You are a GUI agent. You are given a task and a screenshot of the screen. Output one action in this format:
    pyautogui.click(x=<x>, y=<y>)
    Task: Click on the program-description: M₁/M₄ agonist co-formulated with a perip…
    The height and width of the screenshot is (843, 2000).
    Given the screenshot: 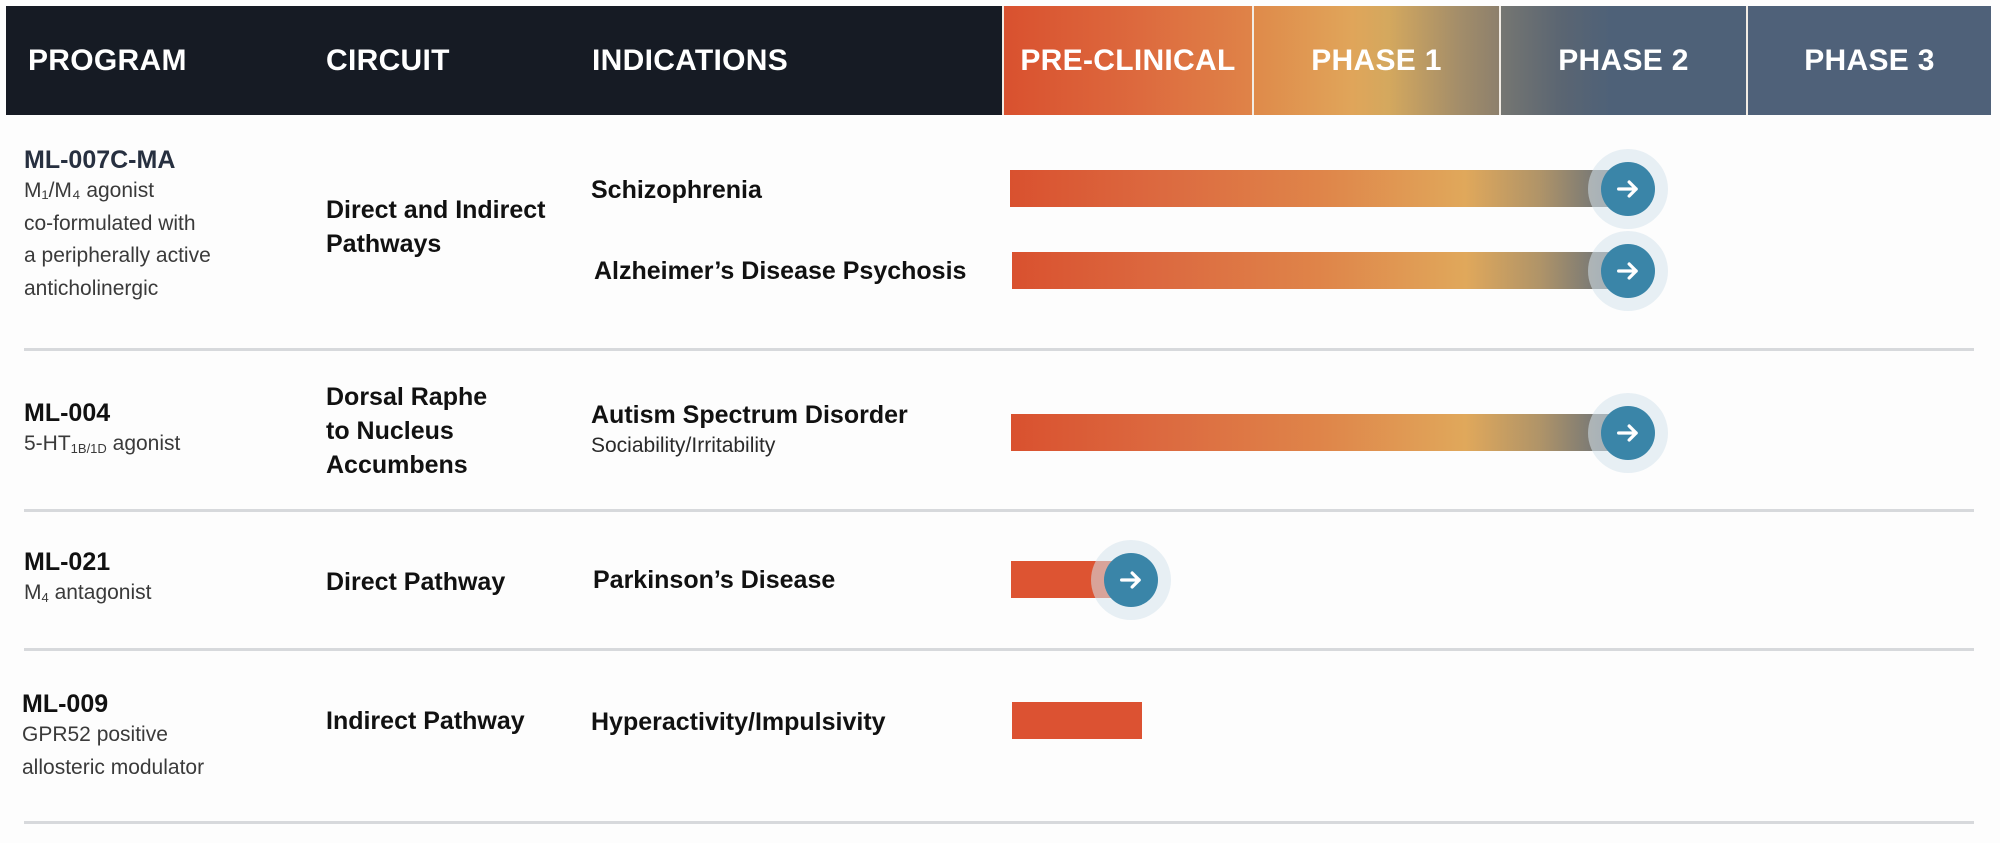 What is the action you would take?
    pyautogui.click(x=117, y=240)
    